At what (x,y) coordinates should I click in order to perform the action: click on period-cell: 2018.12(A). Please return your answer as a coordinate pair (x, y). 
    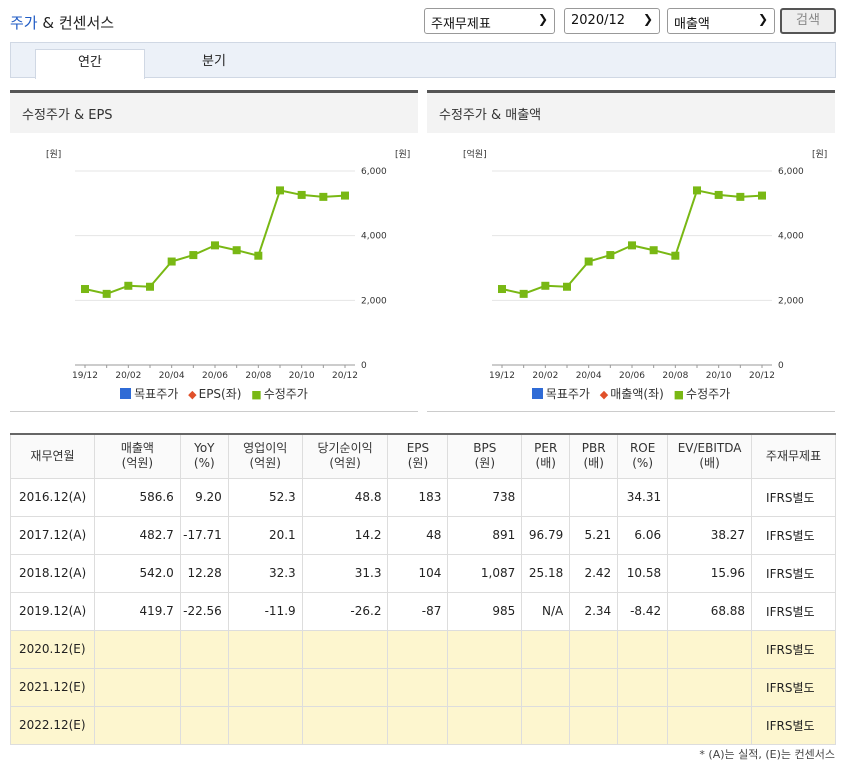
    Looking at the image, I should click on (52, 573).